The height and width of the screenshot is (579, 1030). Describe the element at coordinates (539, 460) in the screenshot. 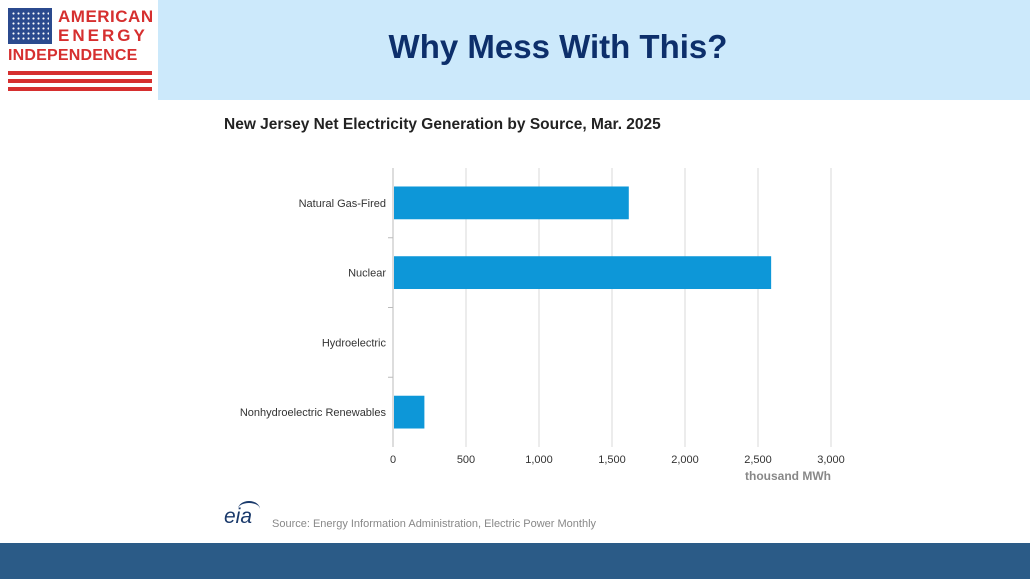

I see `x-tick-label: 1,000` at that location.